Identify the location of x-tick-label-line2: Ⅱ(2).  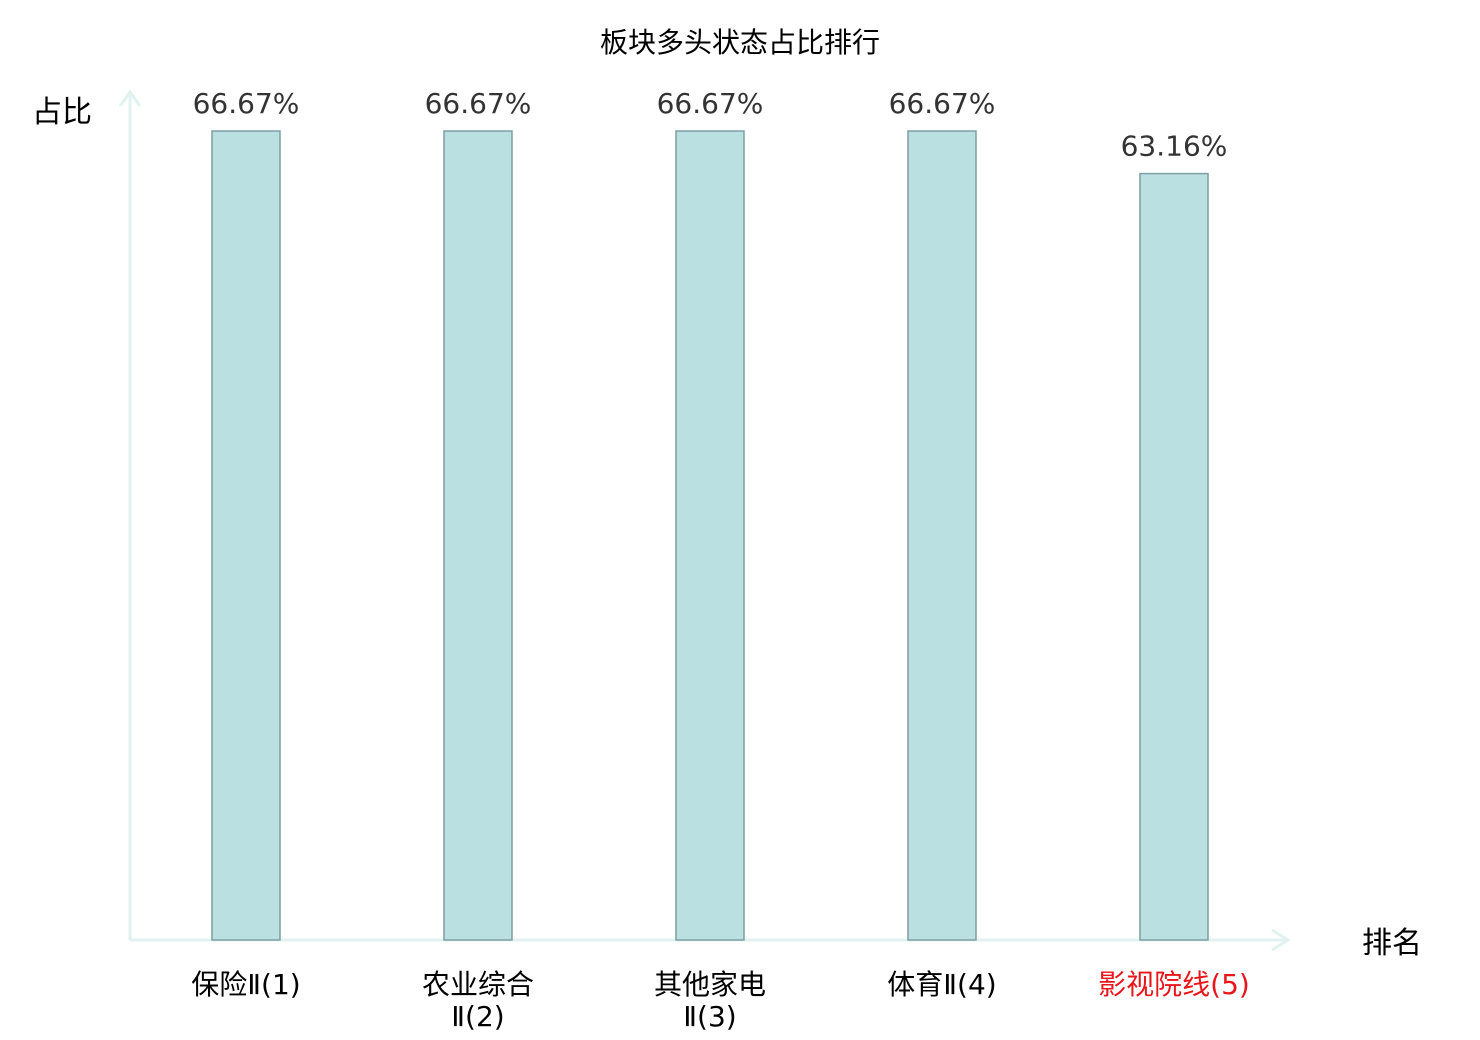
(477, 1016).